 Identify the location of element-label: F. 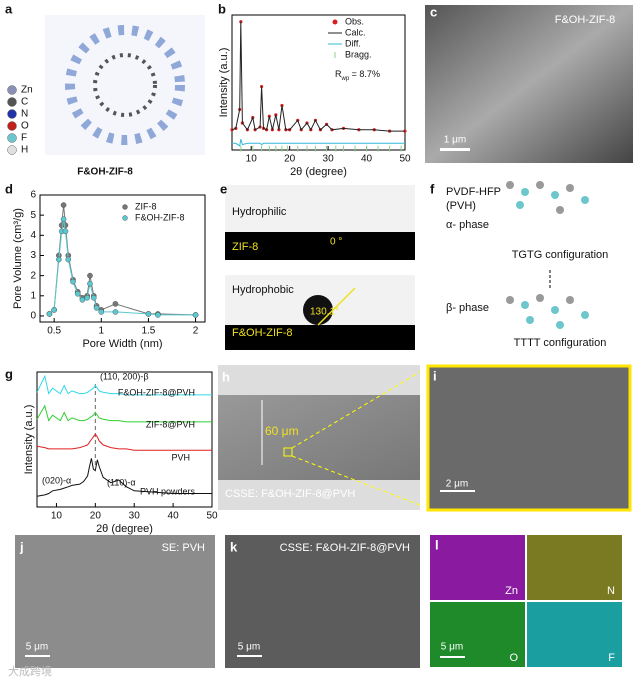
(611, 658).